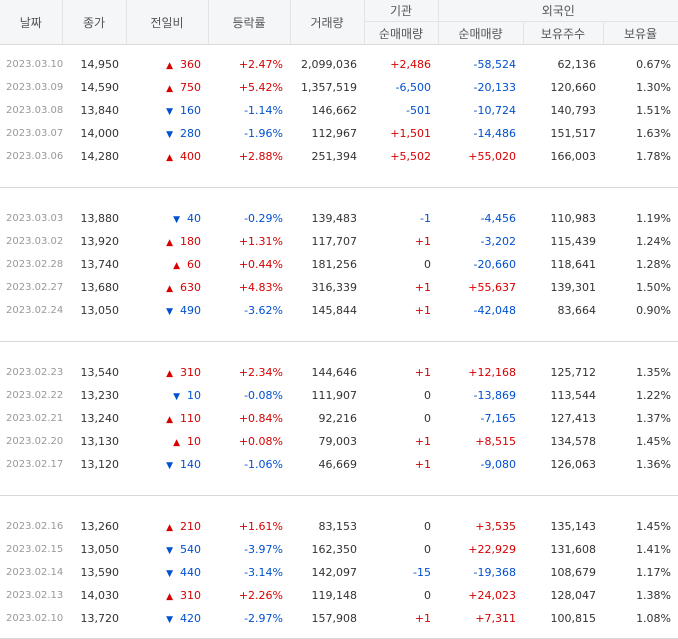  I want to click on cell-volume: 162,350, so click(334, 549).